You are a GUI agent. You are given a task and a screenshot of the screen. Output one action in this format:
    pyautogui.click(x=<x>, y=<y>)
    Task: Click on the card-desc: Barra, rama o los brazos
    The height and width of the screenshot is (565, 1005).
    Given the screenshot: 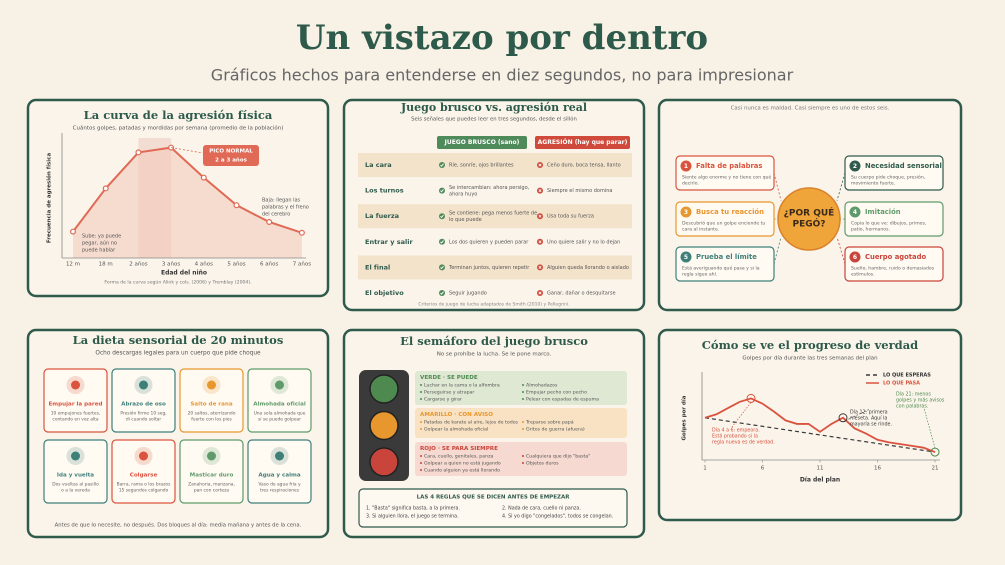 What is the action you would take?
    pyautogui.click(x=144, y=485)
    